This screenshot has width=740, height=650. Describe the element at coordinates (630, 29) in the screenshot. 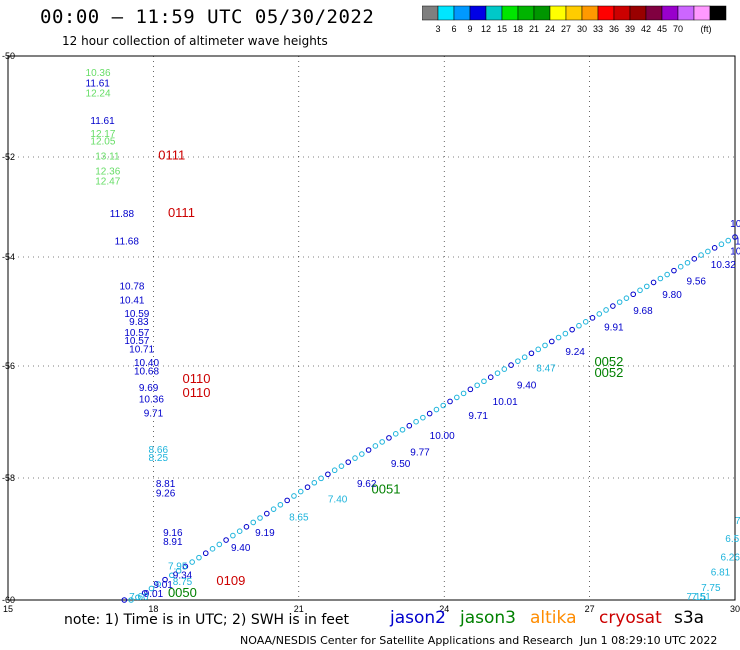

I see `color-scale-label: 39` at that location.